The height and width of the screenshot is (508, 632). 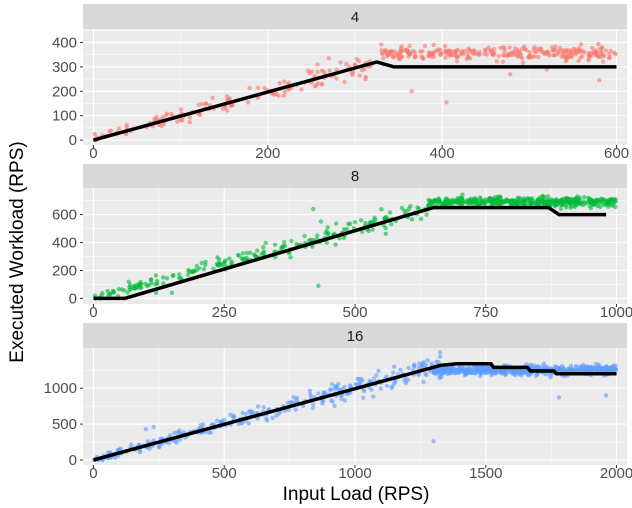 I want to click on y-tick-label: 100, so click(x=64, y=116).